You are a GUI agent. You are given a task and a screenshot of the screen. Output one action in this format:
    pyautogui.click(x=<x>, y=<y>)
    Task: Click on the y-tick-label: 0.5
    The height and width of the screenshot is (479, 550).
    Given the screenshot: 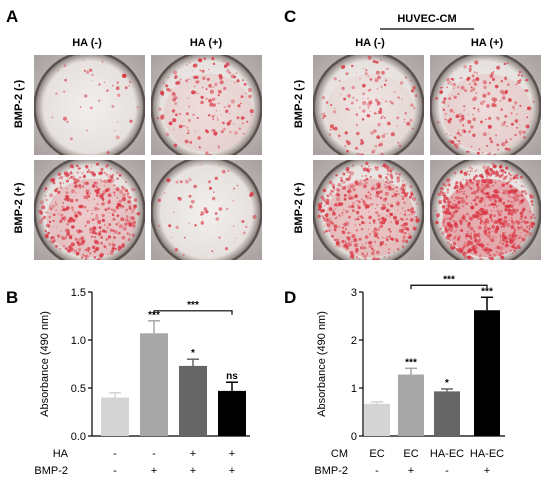 What is the action you would take?
    pyautogui.click(x=78, y=389)
    